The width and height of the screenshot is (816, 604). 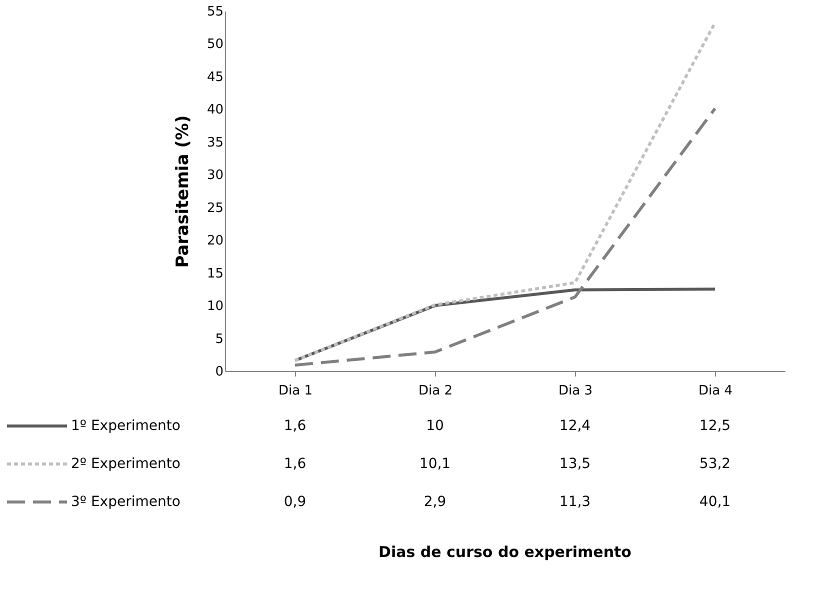 What do you see at coordinates (125, 464) in the screenshot?
I see `legend-label: 2º Experimento` at bounding box center [125, 464].